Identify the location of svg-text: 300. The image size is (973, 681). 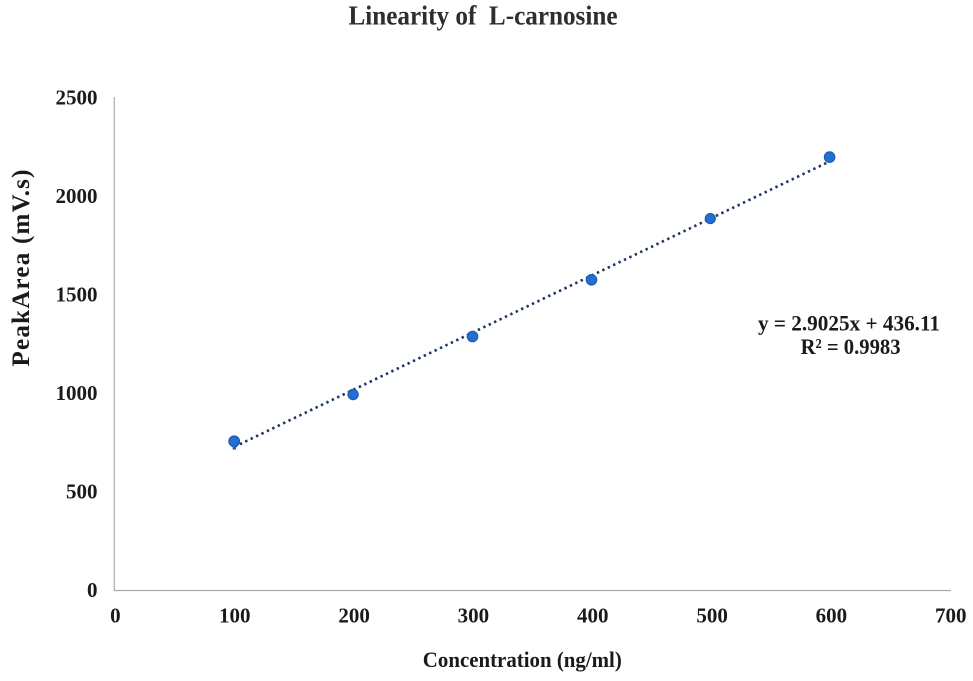
(474, 615).